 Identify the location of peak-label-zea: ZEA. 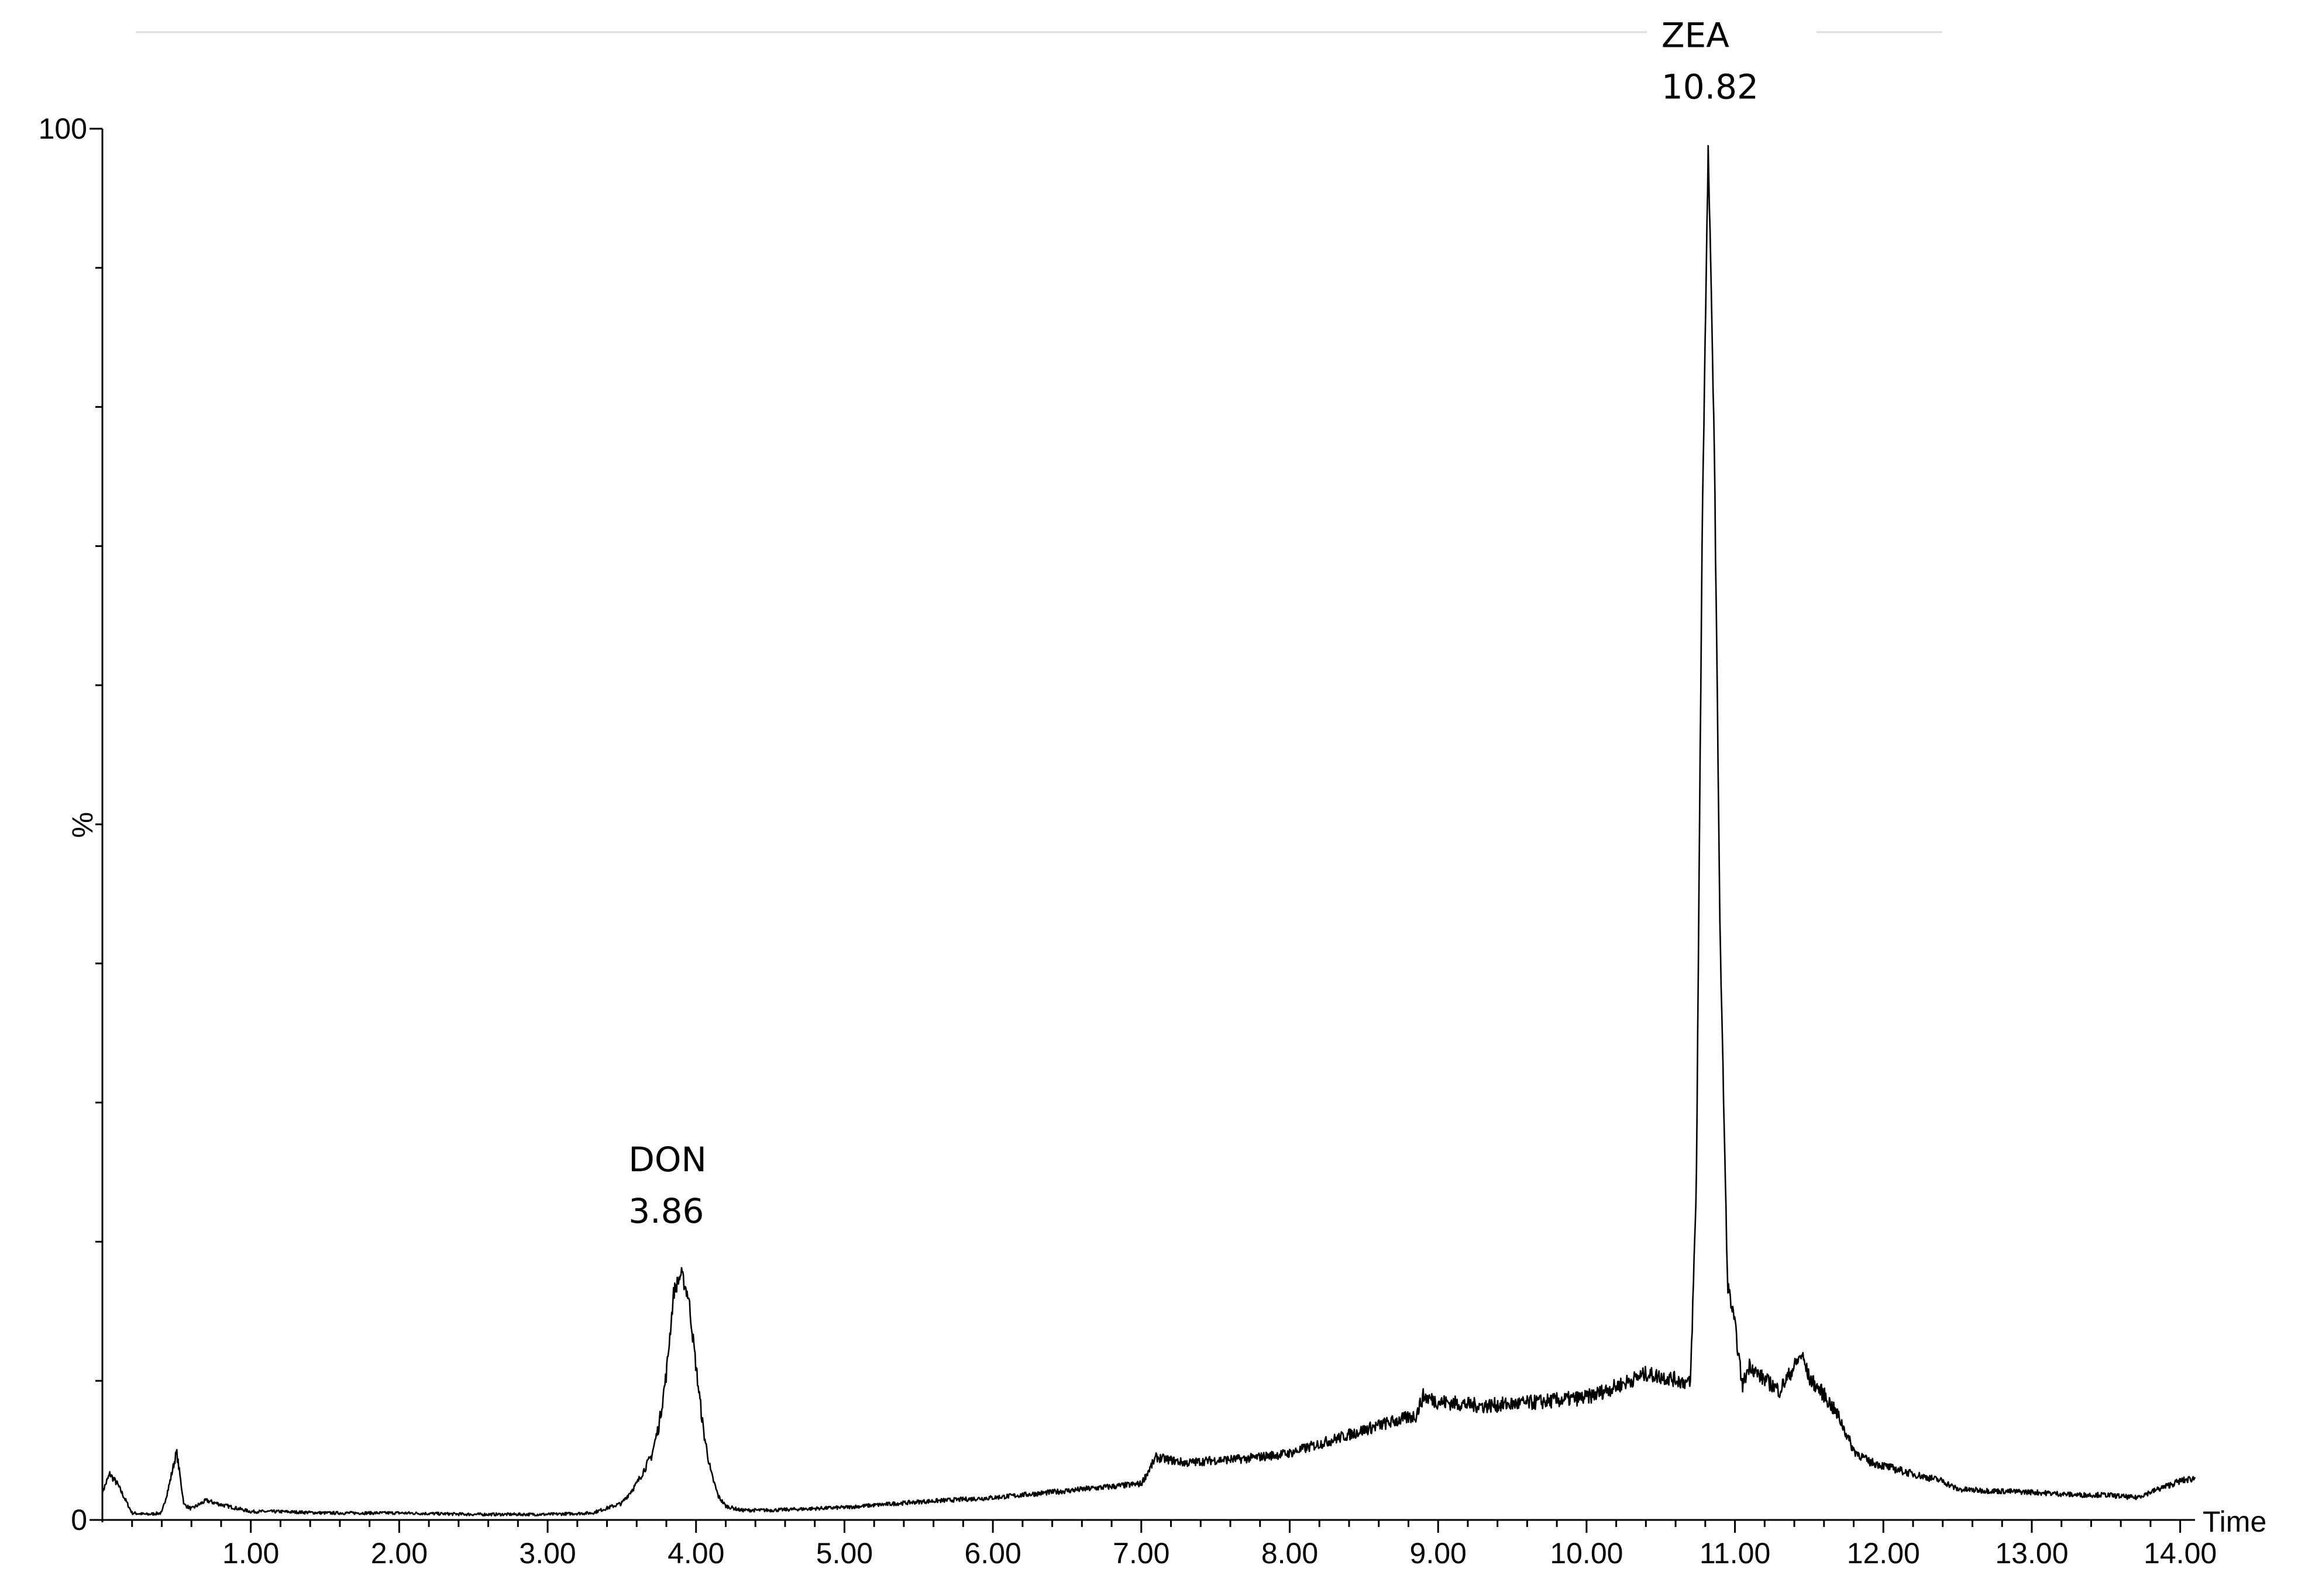
(1695, 36).